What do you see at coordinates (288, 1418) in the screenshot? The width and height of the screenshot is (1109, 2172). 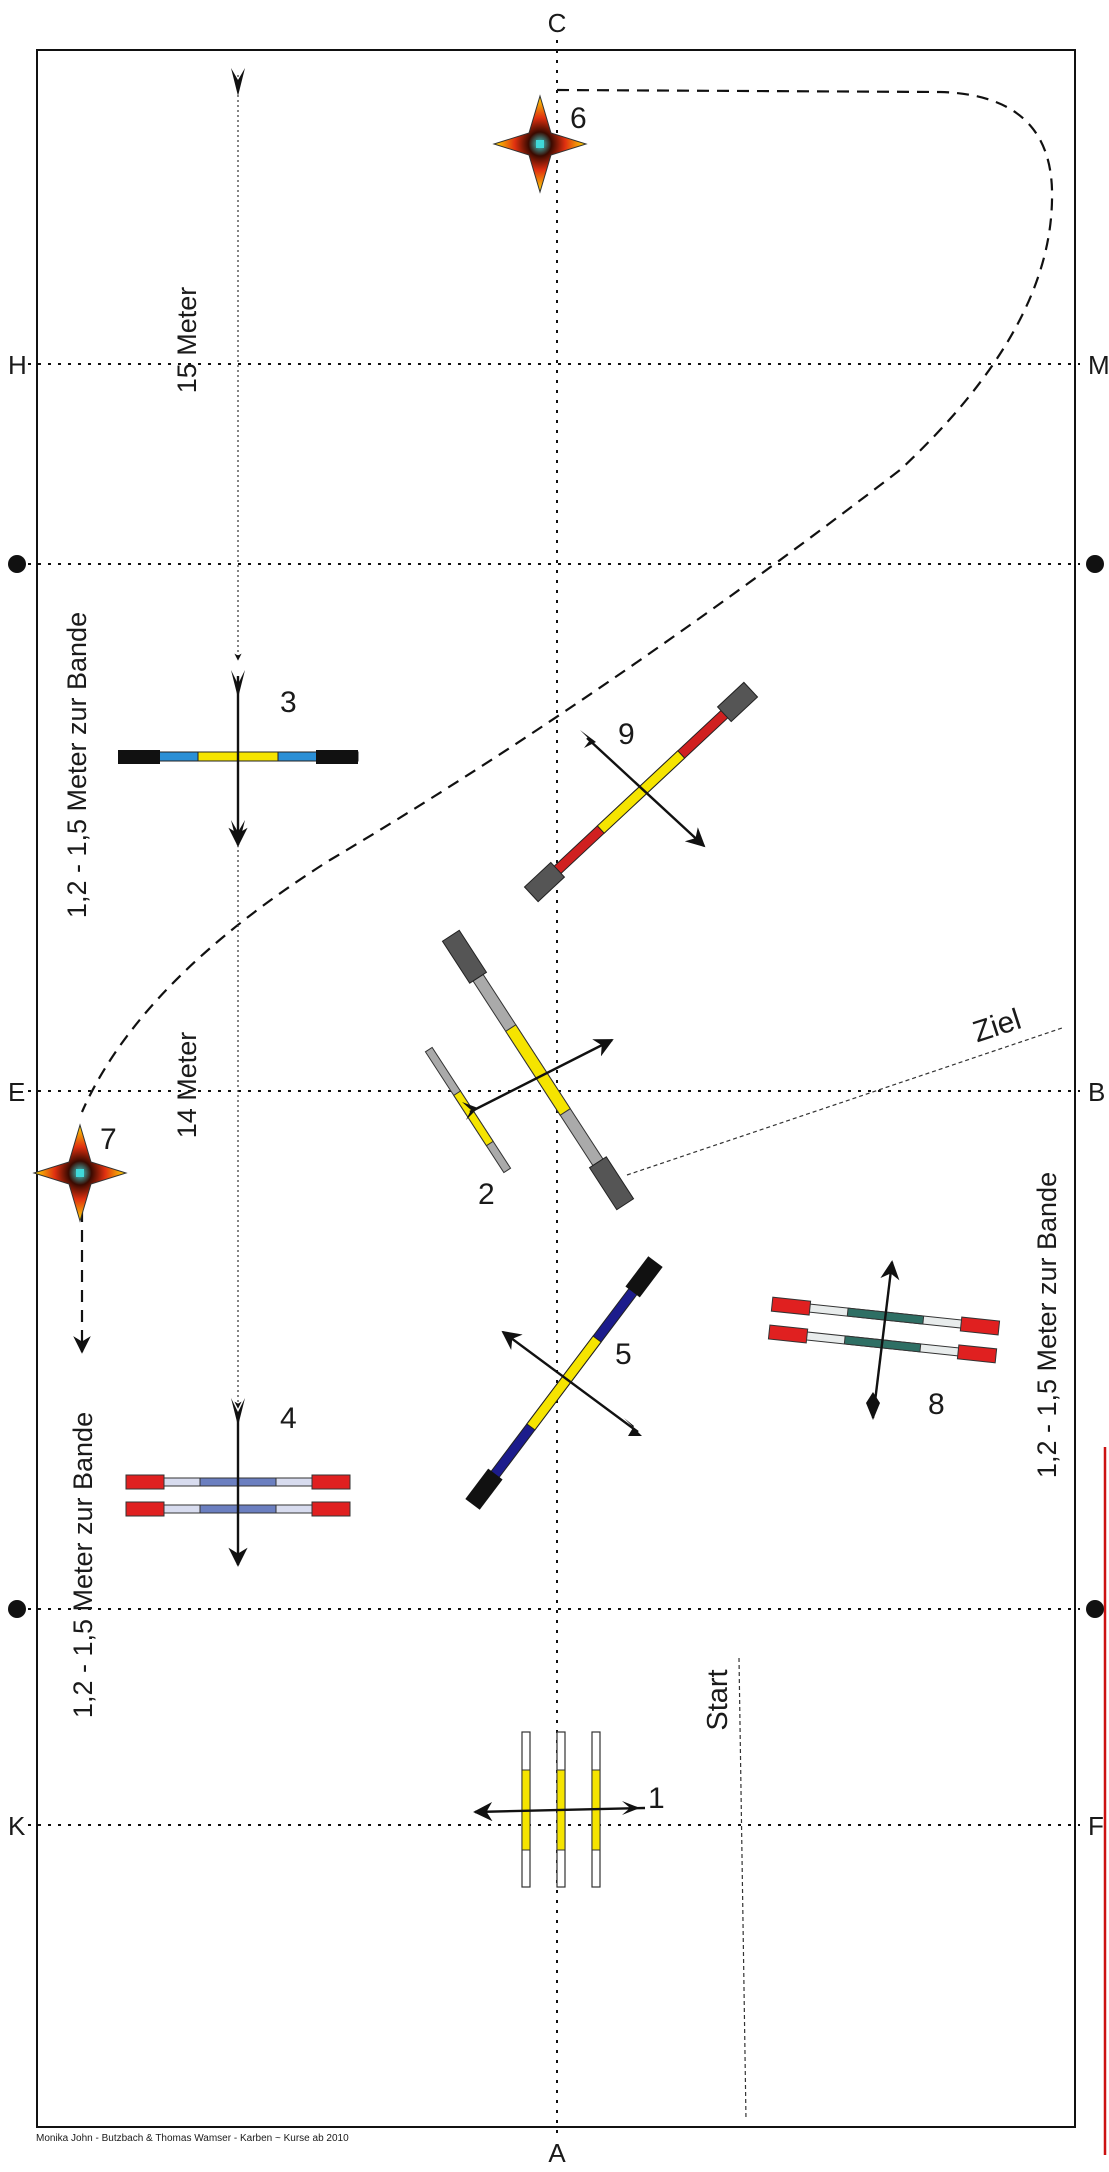 I see `obstacle-number: 4` at bounding box center [288, 1418].